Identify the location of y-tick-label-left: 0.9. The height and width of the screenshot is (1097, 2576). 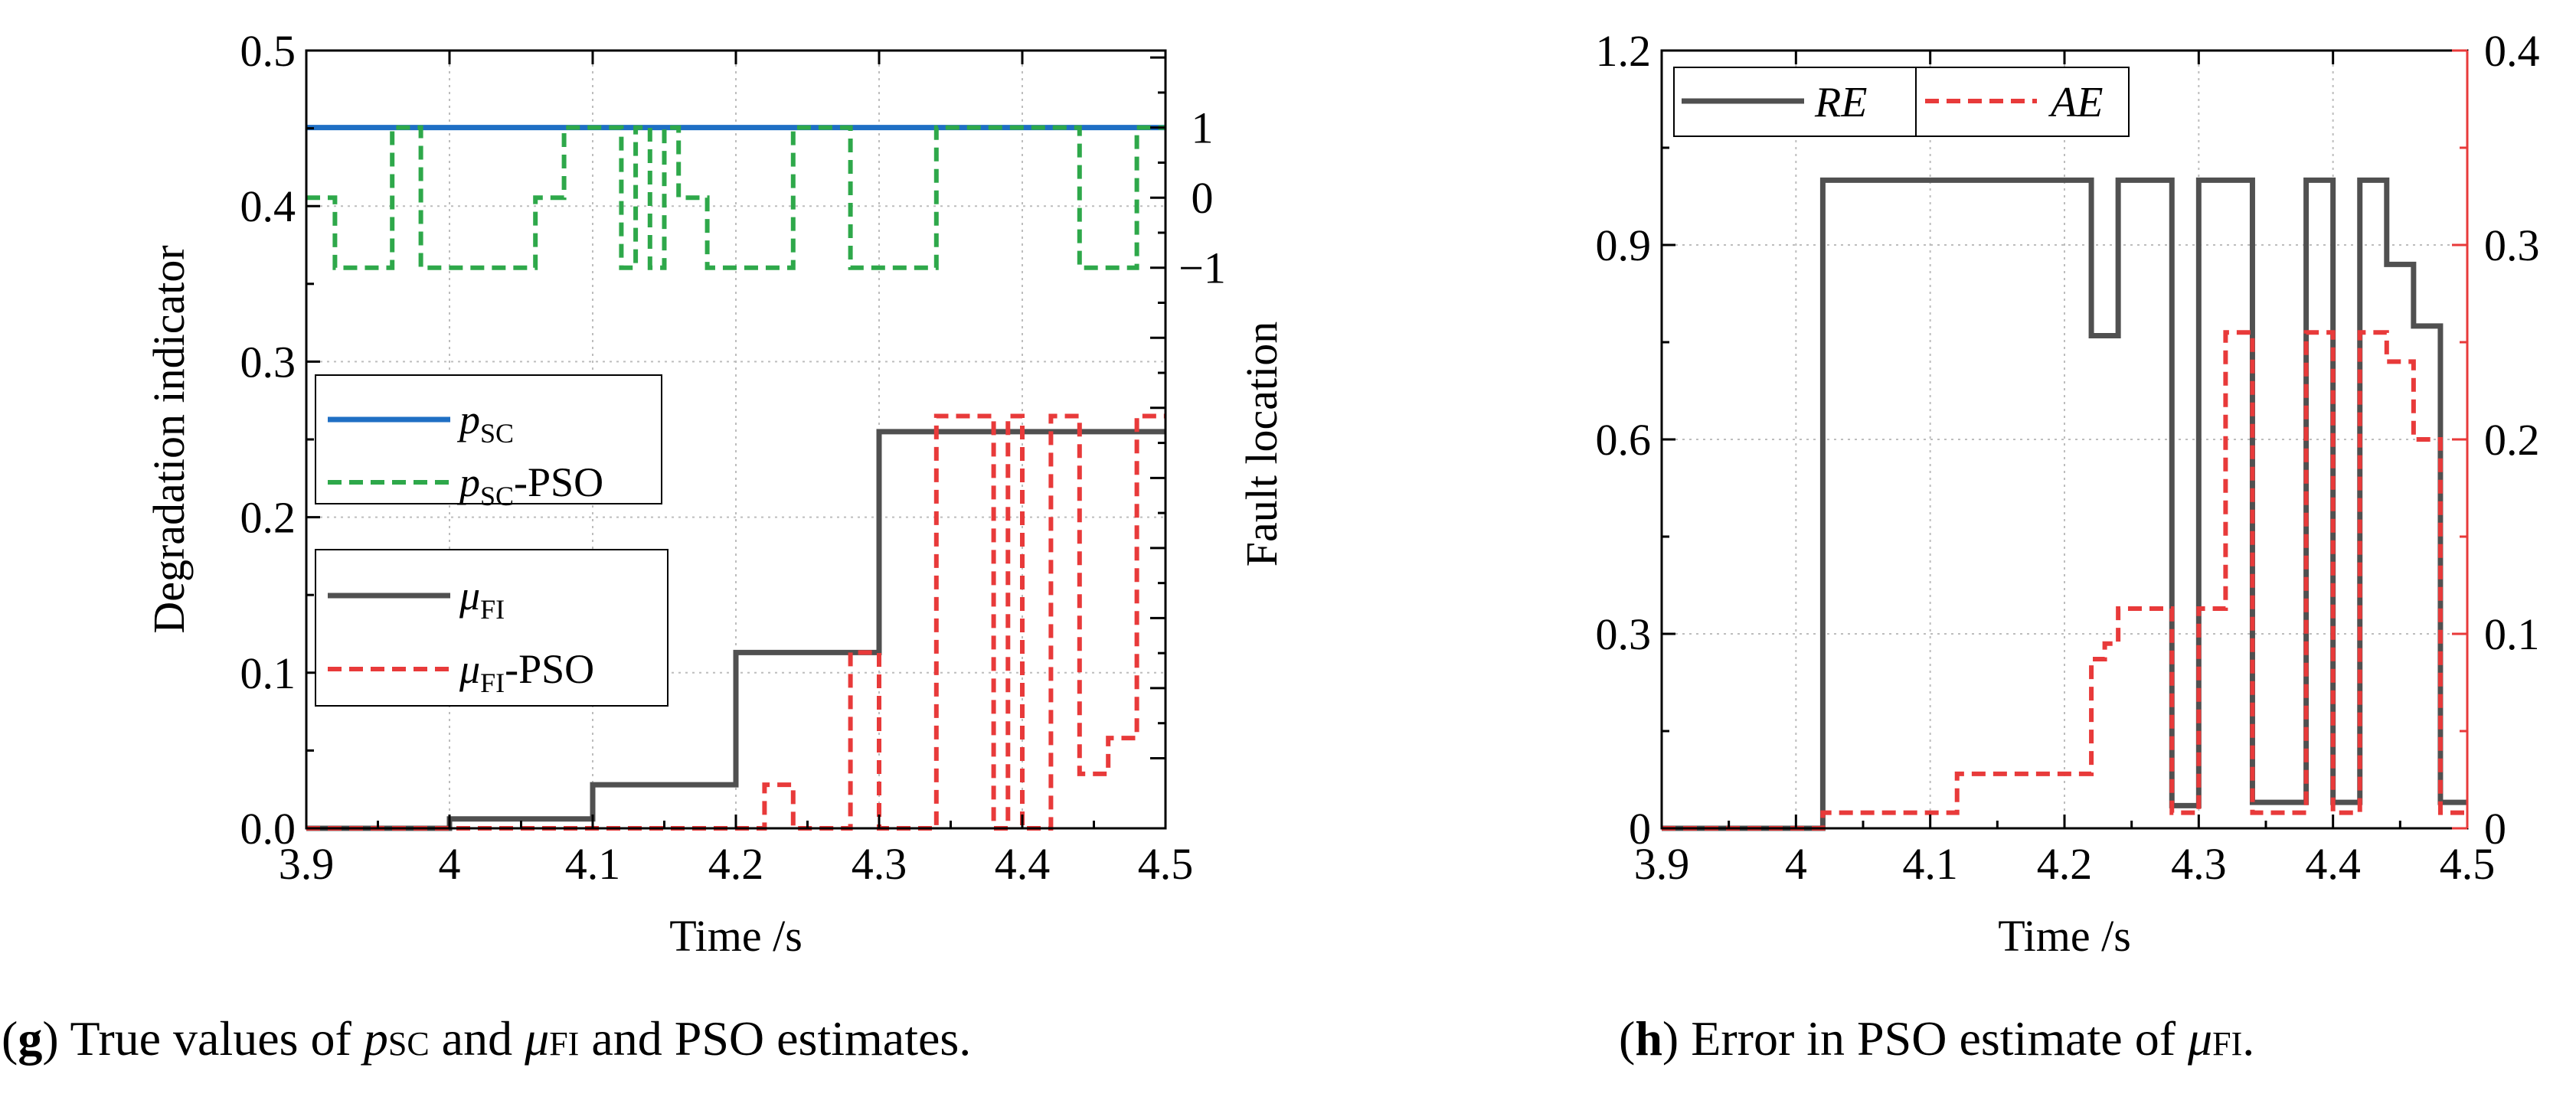
(1624, 245).